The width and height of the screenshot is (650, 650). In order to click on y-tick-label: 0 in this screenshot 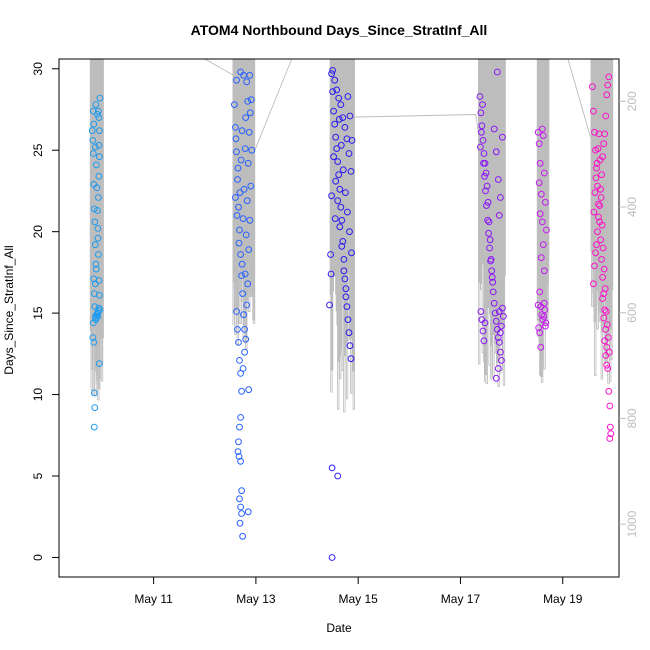, I will do `click(38, 557)`.